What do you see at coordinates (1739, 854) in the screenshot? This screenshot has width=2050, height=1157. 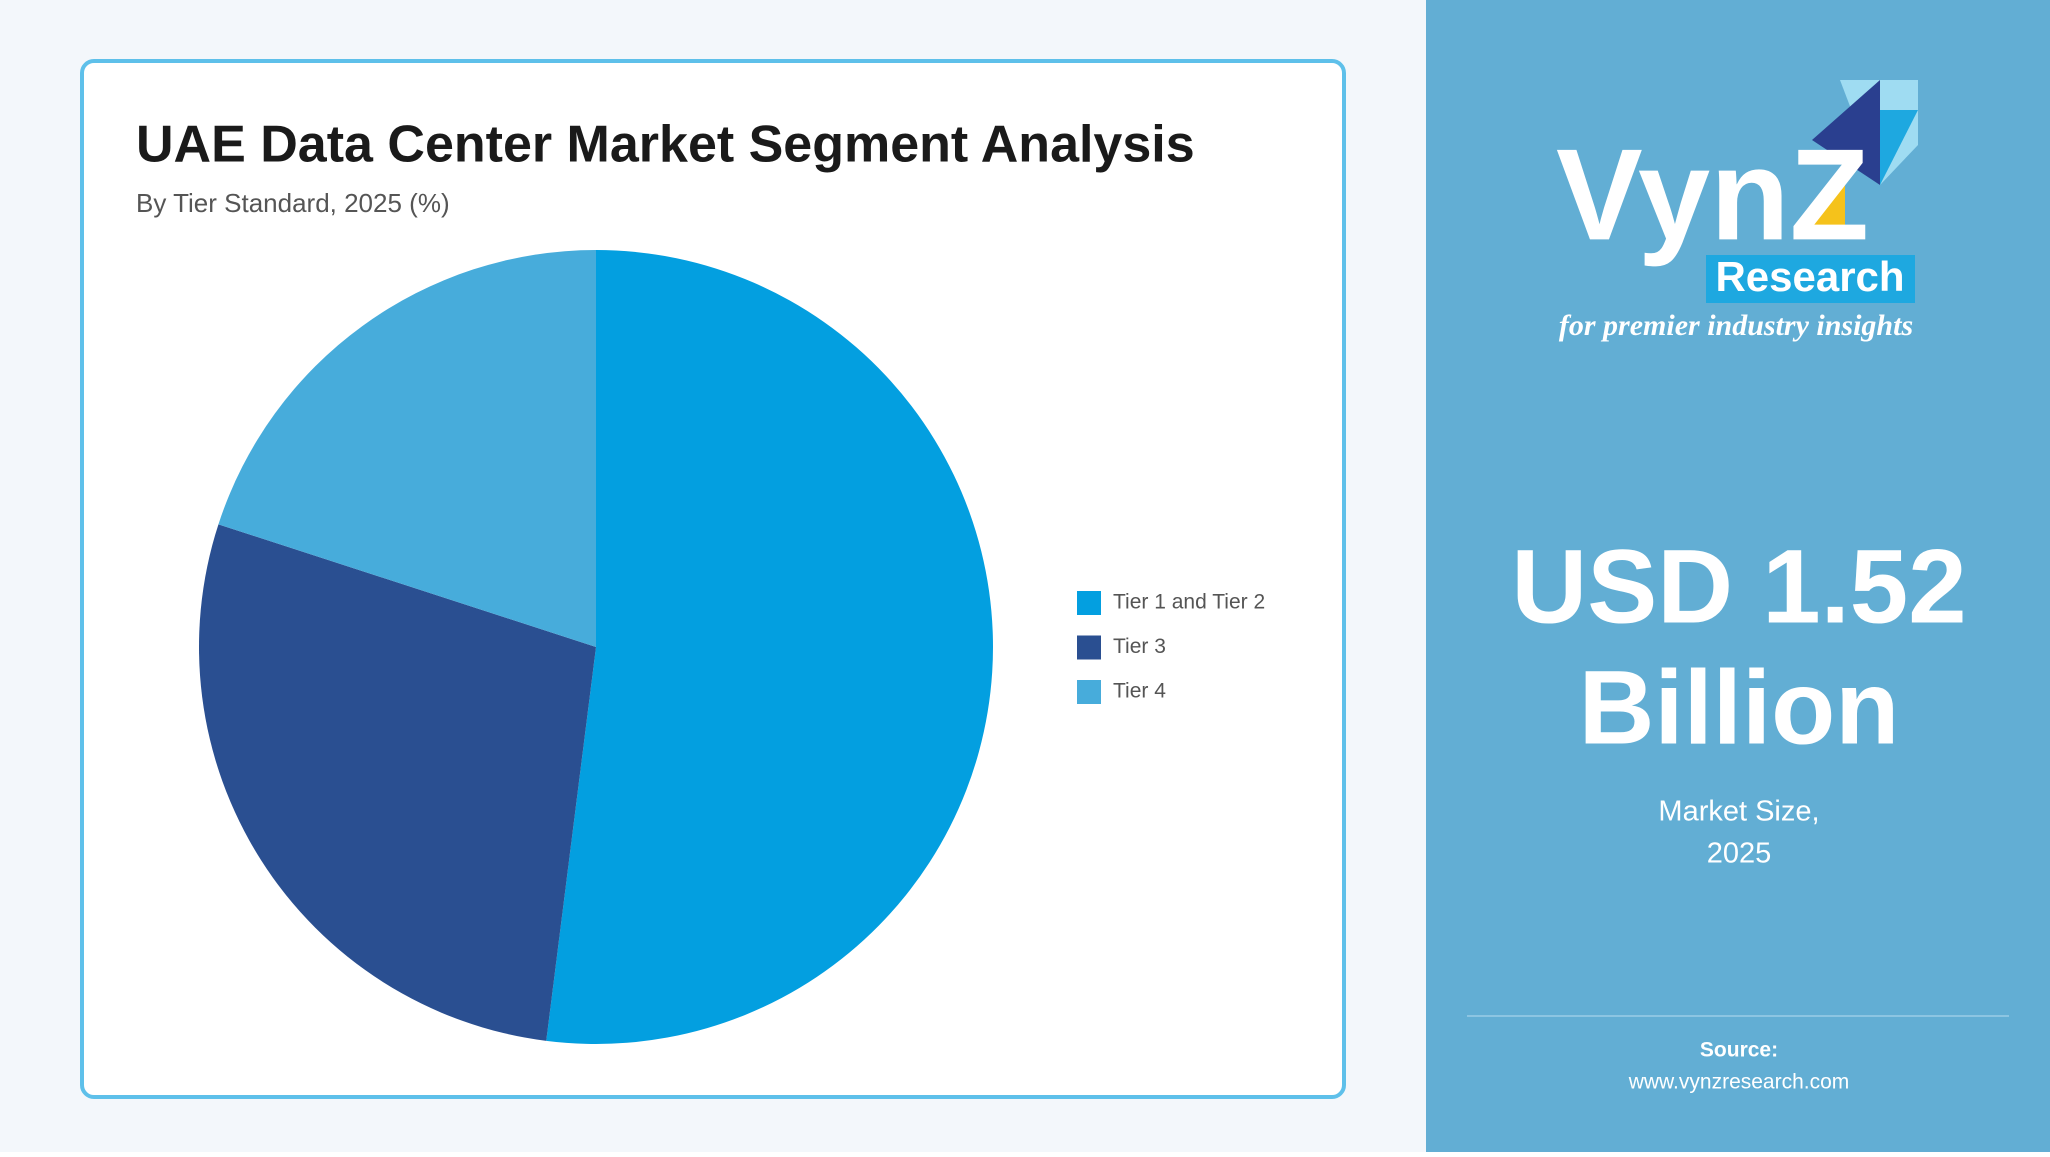 I see `caption-year: 2025` at bounding box center [1739, 854].